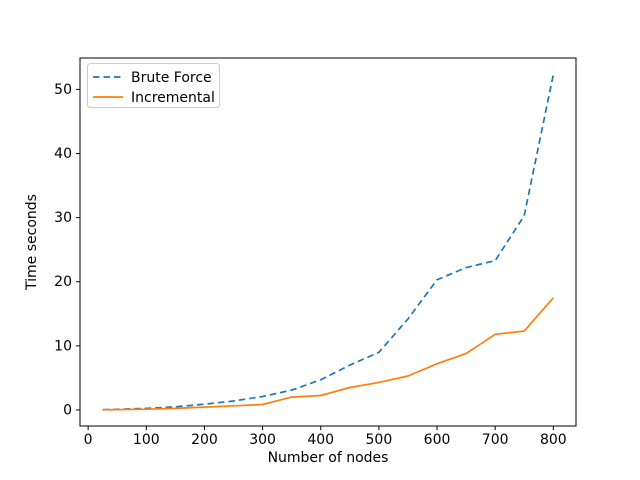 This screenshot has width=640, height=480. I want to click on x-tick-label: 500, so click(379, 440).